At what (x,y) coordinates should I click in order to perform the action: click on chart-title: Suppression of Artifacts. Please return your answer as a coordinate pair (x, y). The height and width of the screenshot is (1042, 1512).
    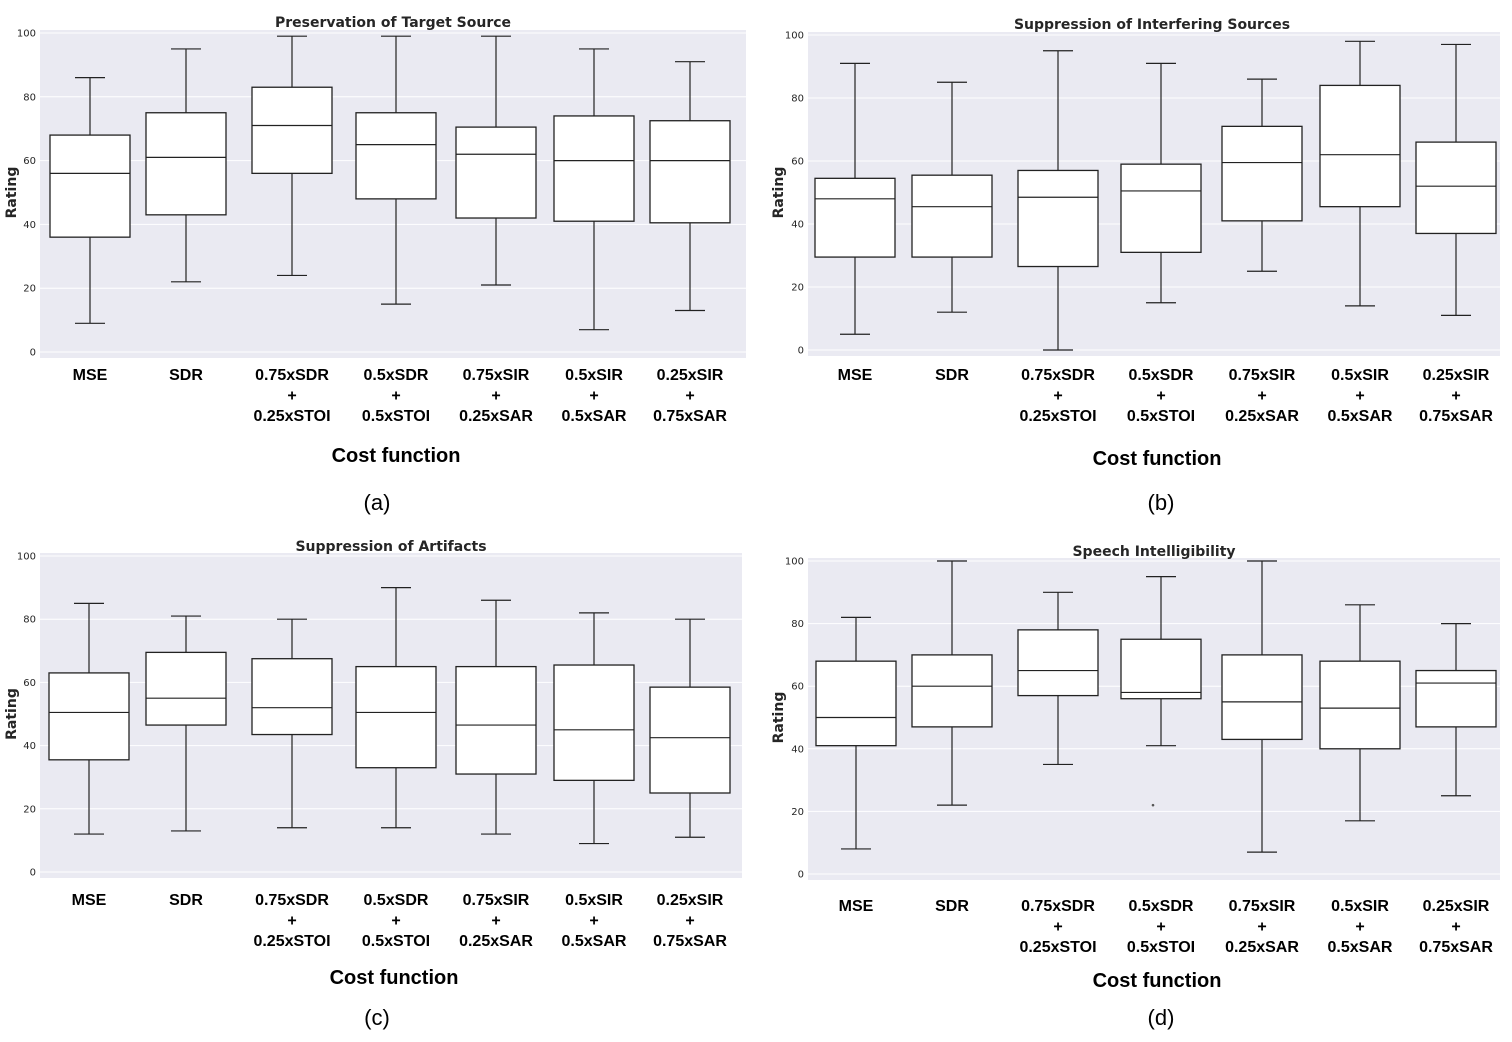
    Looking at the image, I should click on (390, 547).